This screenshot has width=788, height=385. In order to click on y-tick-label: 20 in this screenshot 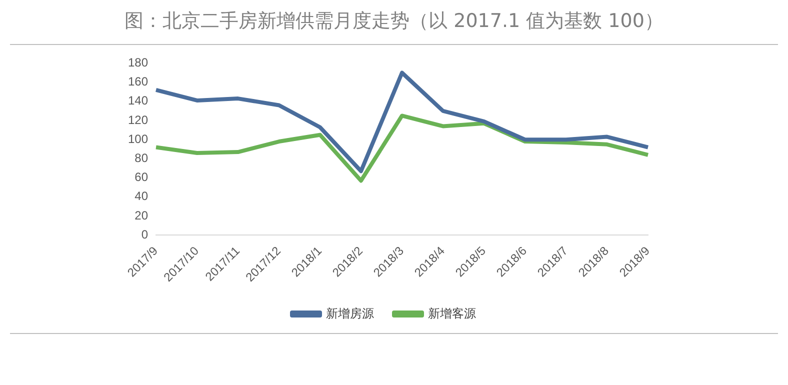, I will do `click(141, 215)`.